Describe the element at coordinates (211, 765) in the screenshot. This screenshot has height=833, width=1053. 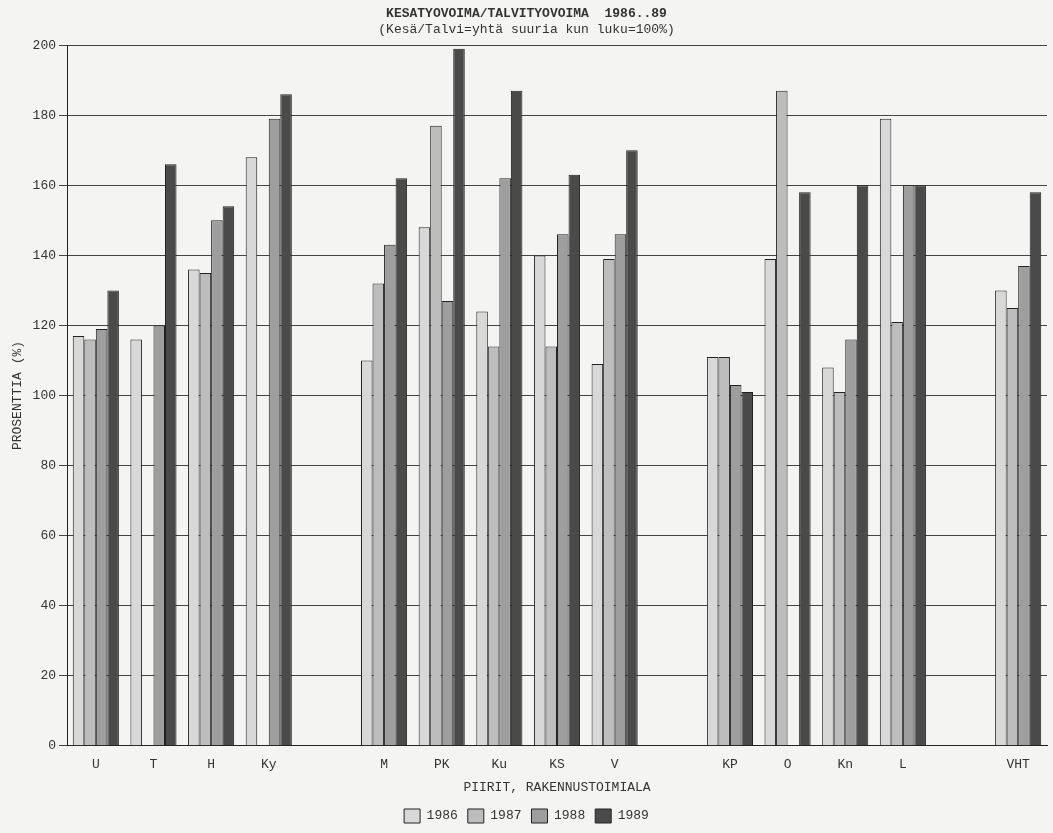
I see `x-tick-label: H` at that location.